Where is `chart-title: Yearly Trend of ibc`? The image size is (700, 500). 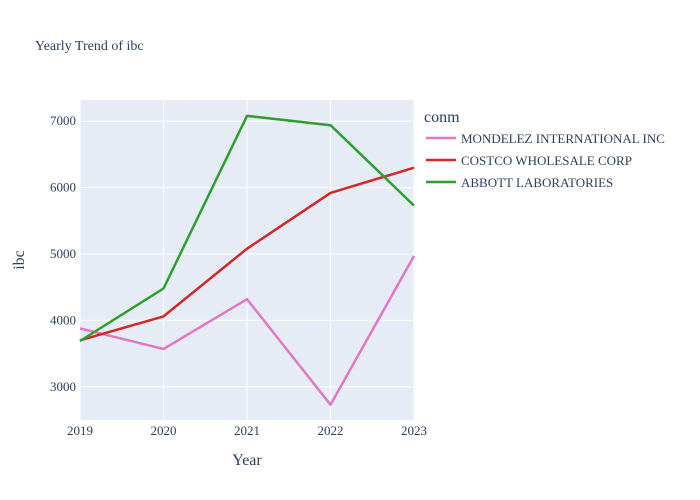
chart-title: Yearly Trend of ibc is located at coordinates (89, 46).